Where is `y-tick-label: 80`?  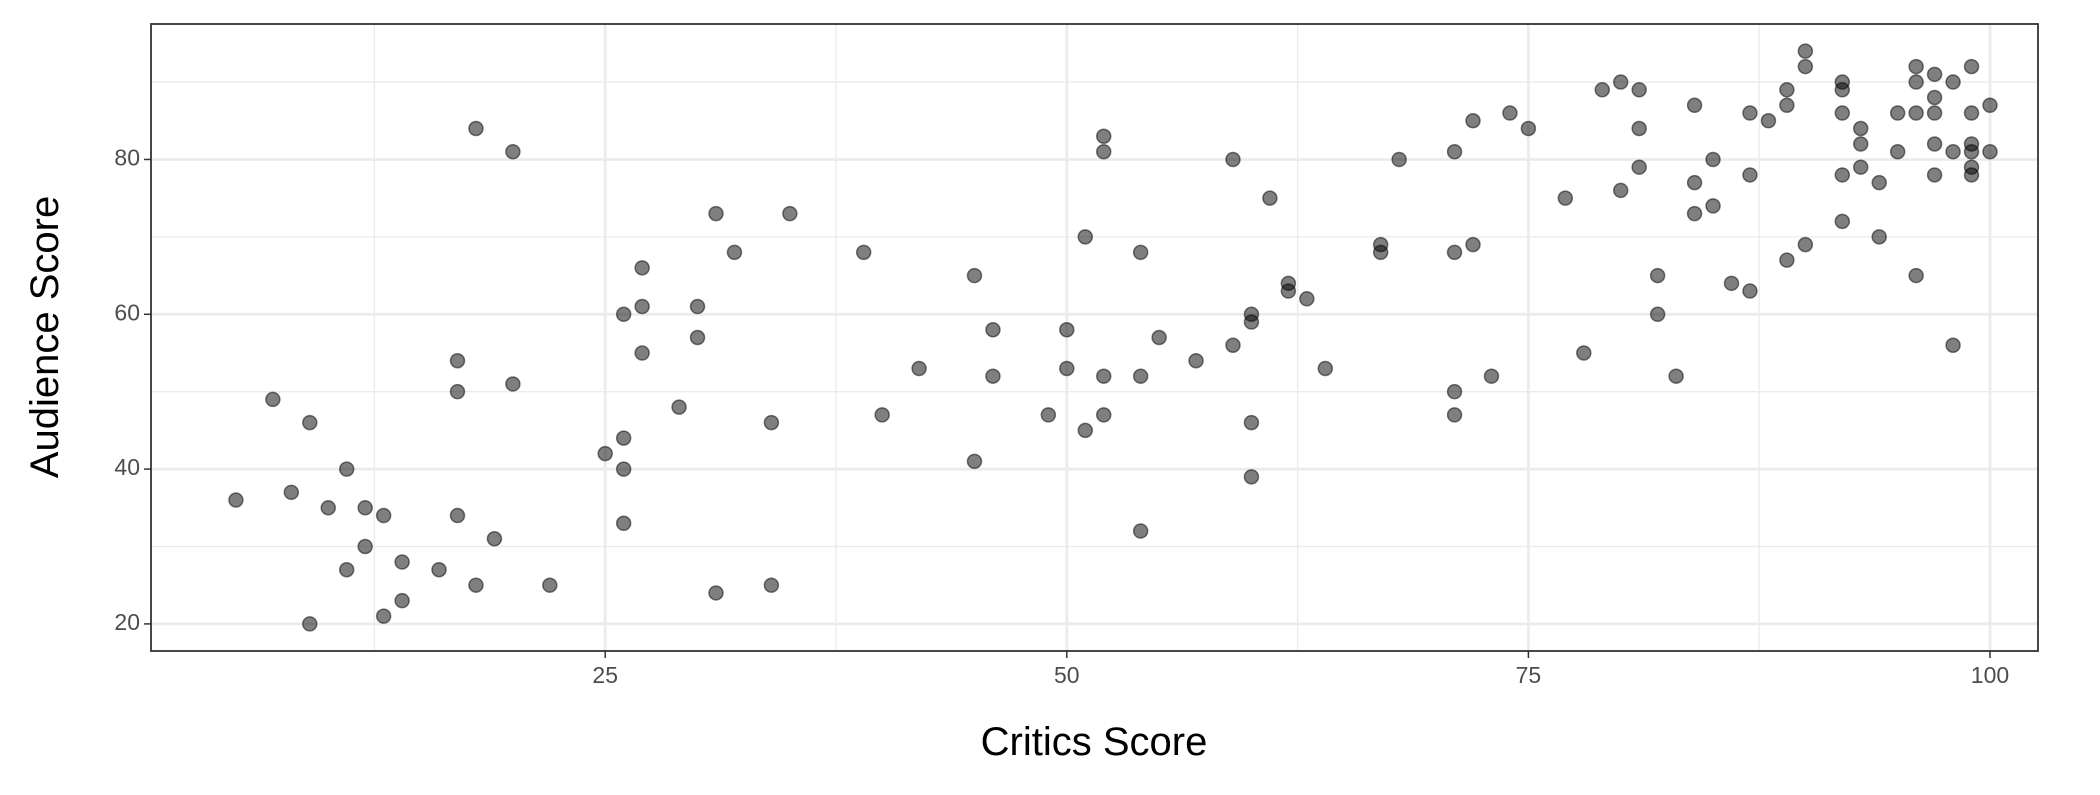 y-tick-label: 80 is located at coordinates (127, 158).